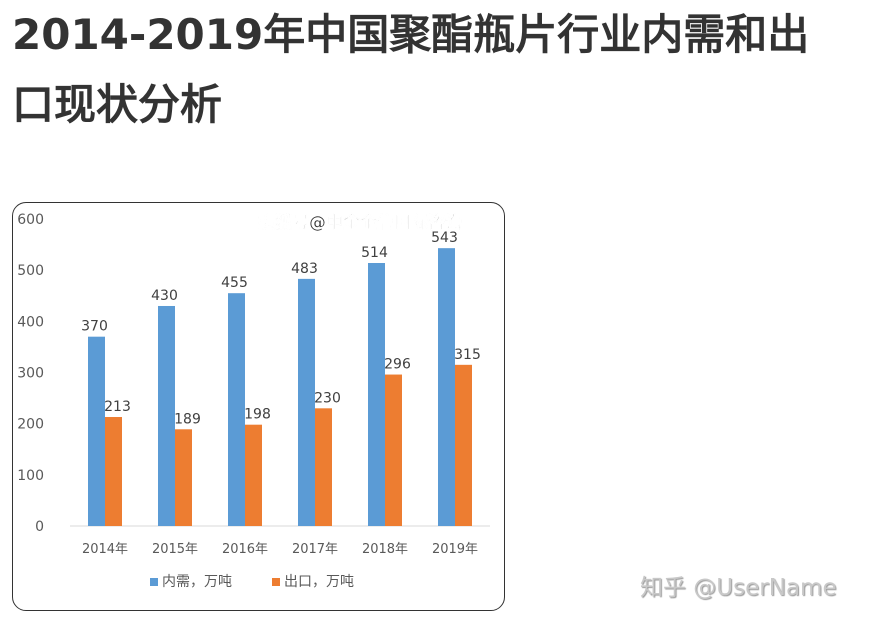 The height and width of the screenshot is (621, 873). Describe the element at coordinates (117, 104) in the screenshot. I see `page-title-line-2: 口现状分析` at that location.